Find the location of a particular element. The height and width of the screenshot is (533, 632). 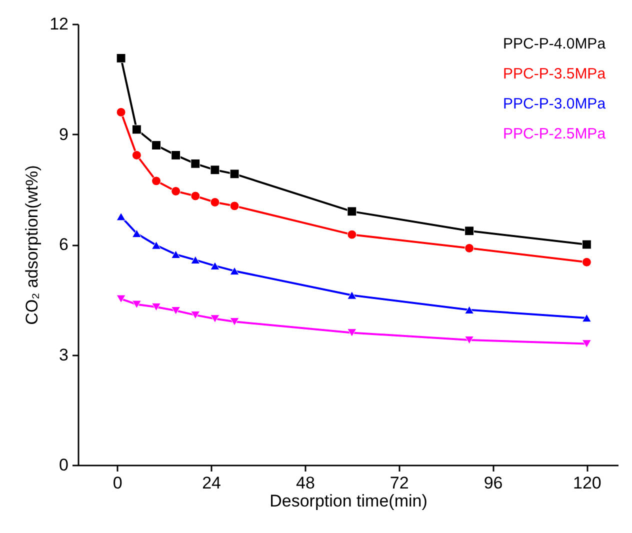

x-tick-label: 0 is located at coordinates (117, 483).